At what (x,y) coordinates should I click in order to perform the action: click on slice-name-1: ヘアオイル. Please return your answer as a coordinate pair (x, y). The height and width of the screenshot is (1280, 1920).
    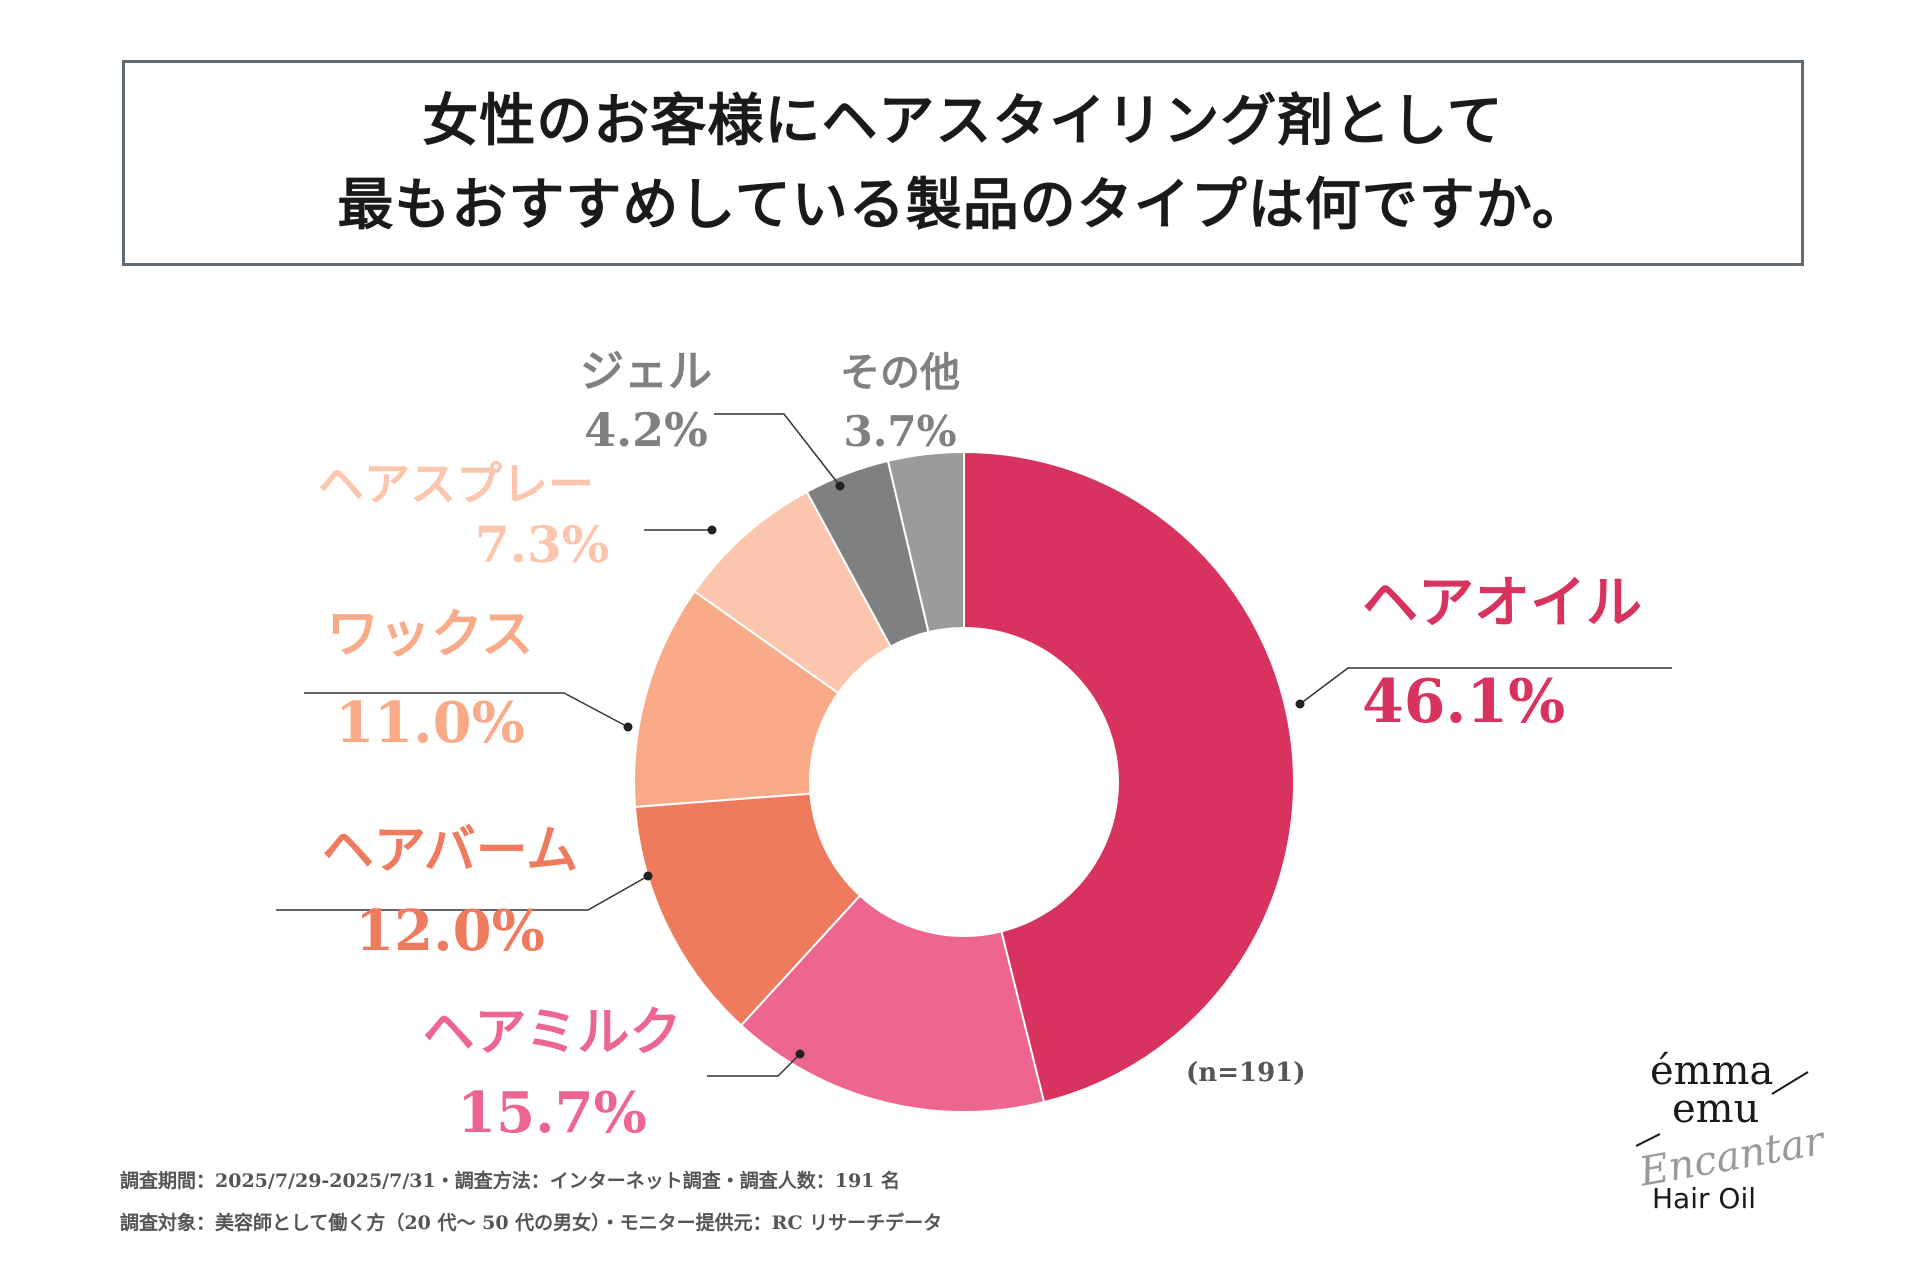
    Looking at the image, I should click on (1502, 603).